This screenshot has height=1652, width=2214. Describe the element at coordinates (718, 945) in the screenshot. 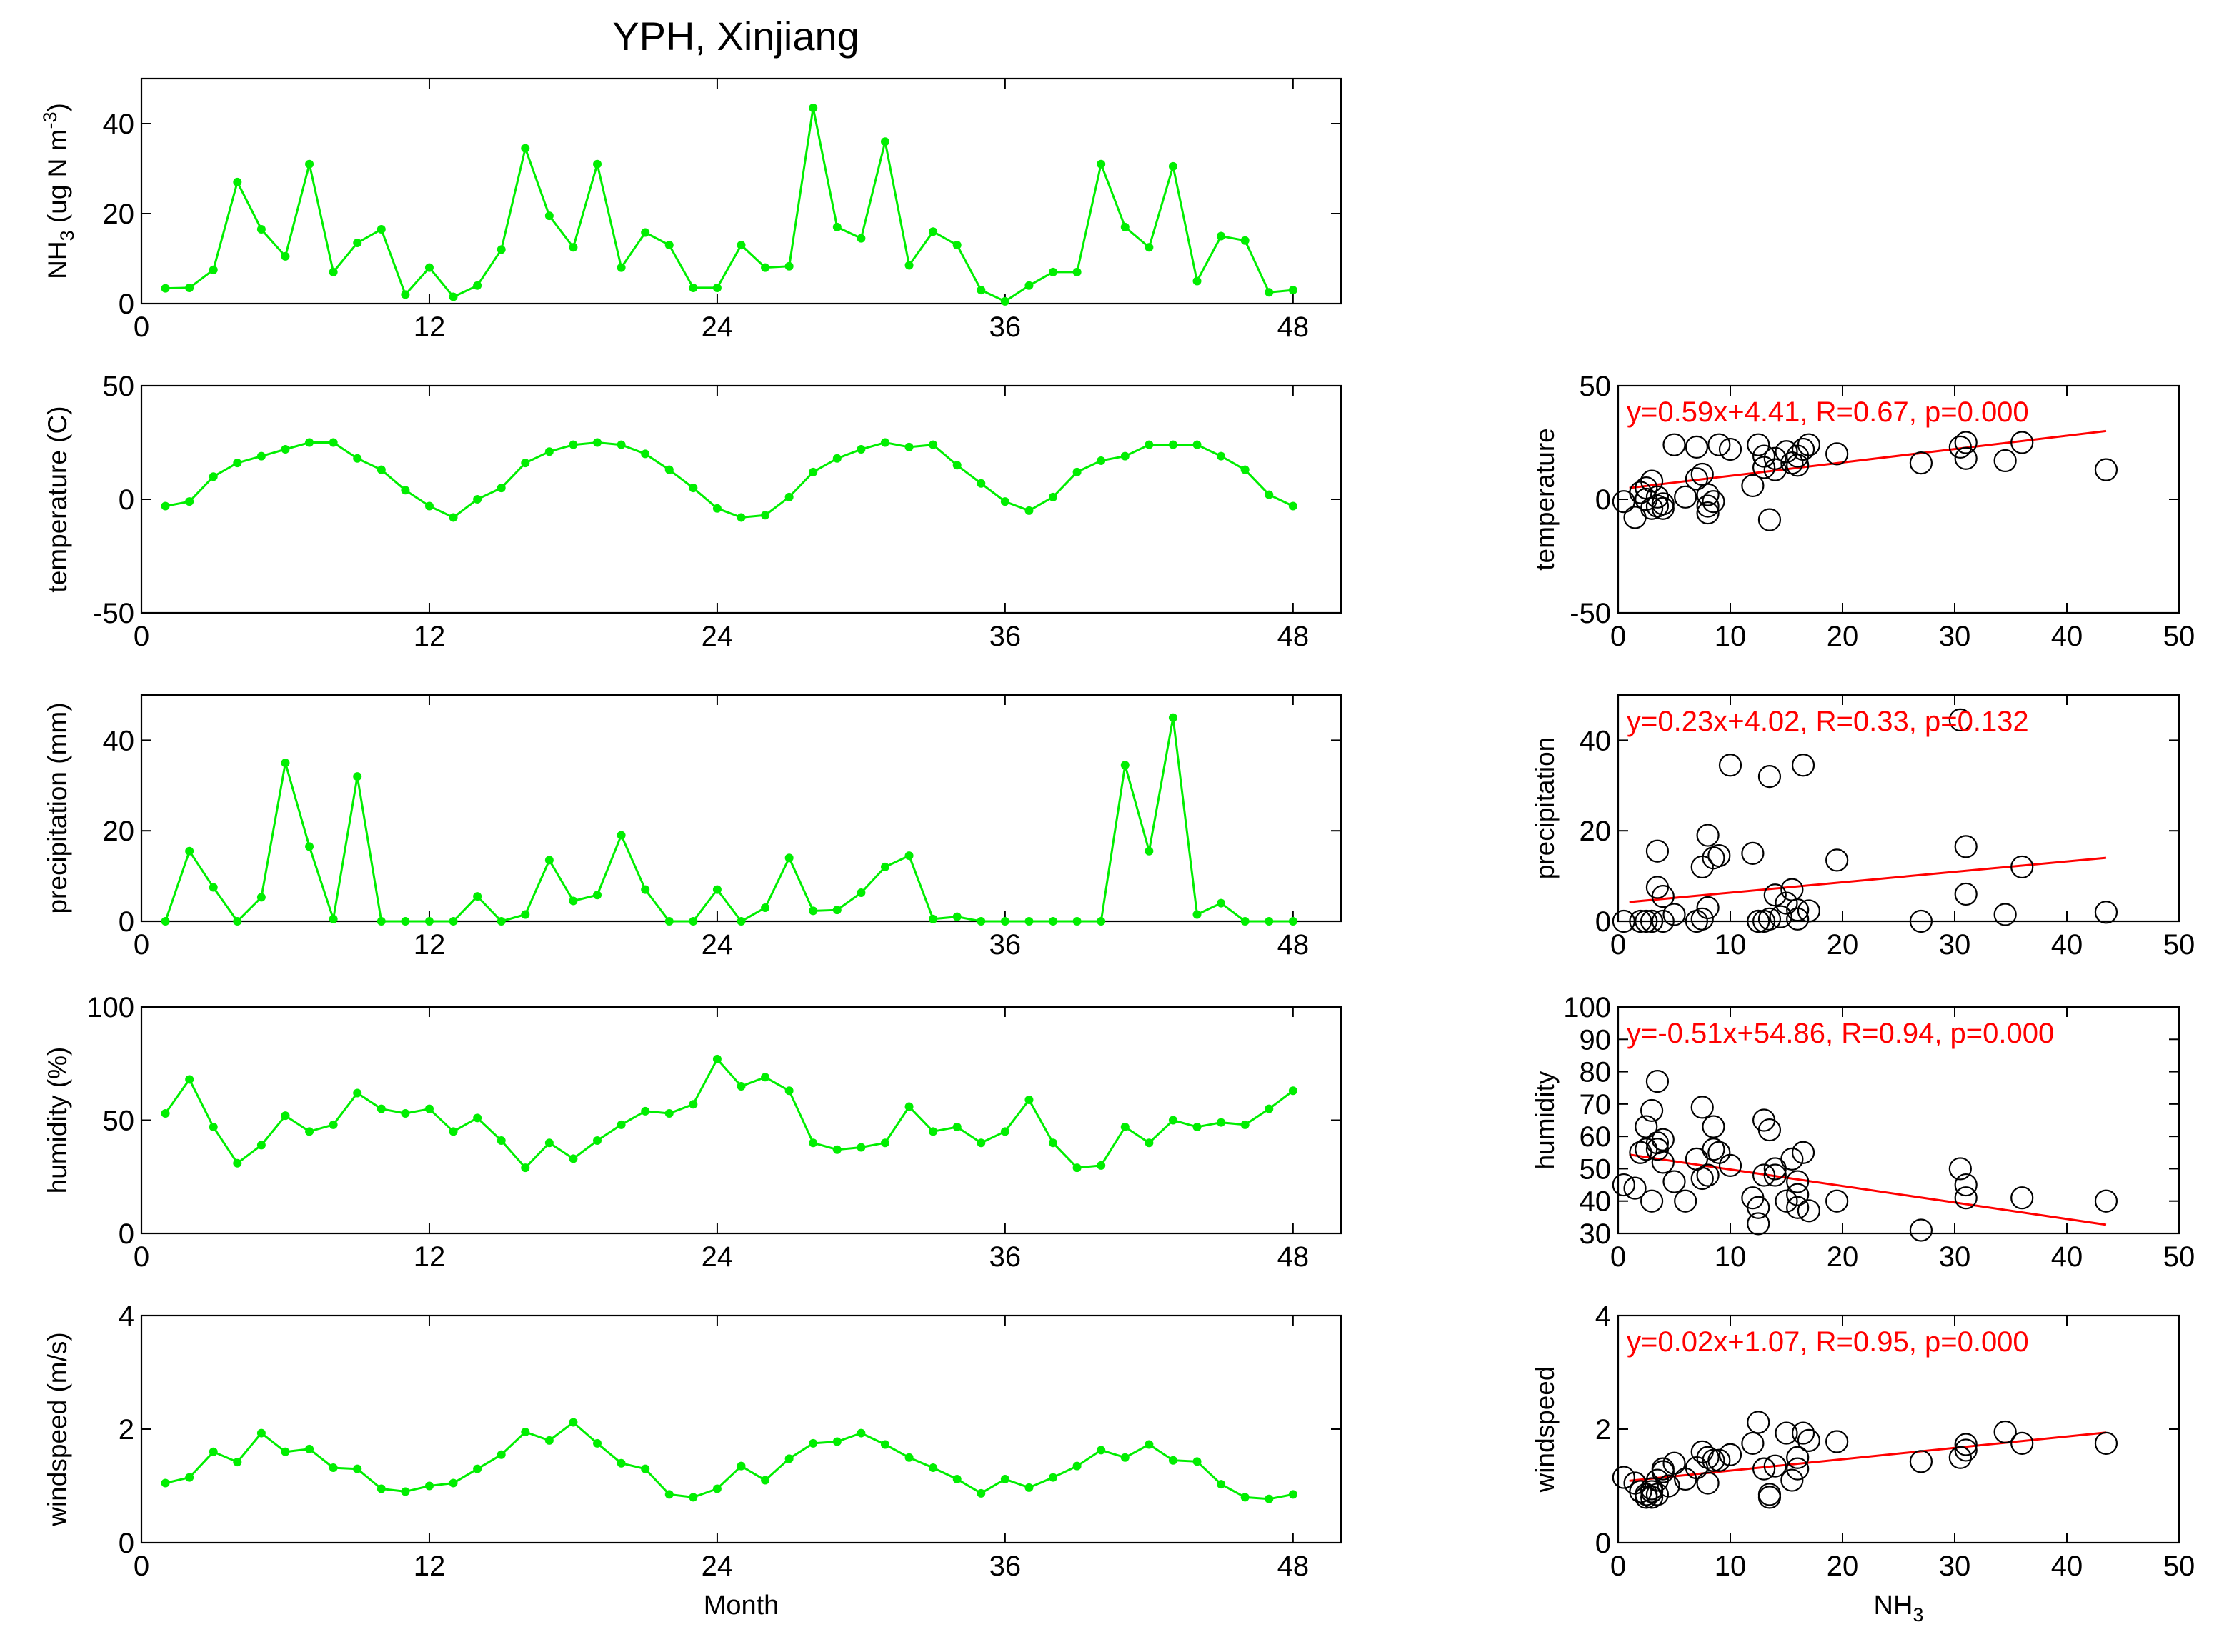

I see `x-tick-label: 24` at that location.